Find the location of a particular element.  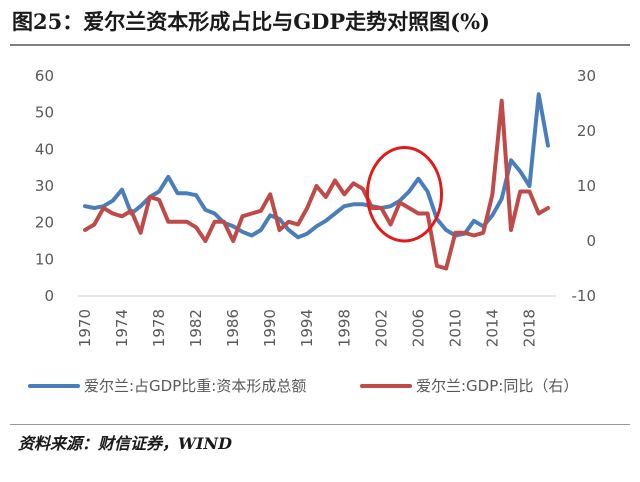

y-right-tick-label: -10 is located at coordinates (584, 296).